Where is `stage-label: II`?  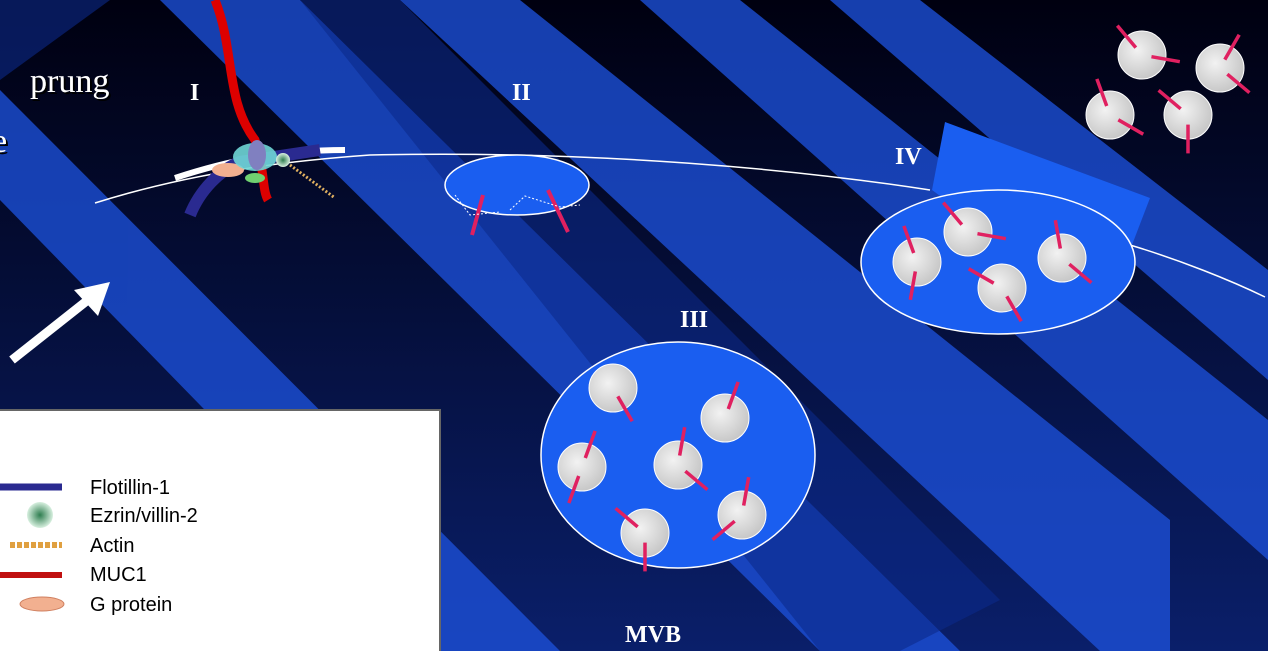
stage-label: II is located at coordinates (521, 93).